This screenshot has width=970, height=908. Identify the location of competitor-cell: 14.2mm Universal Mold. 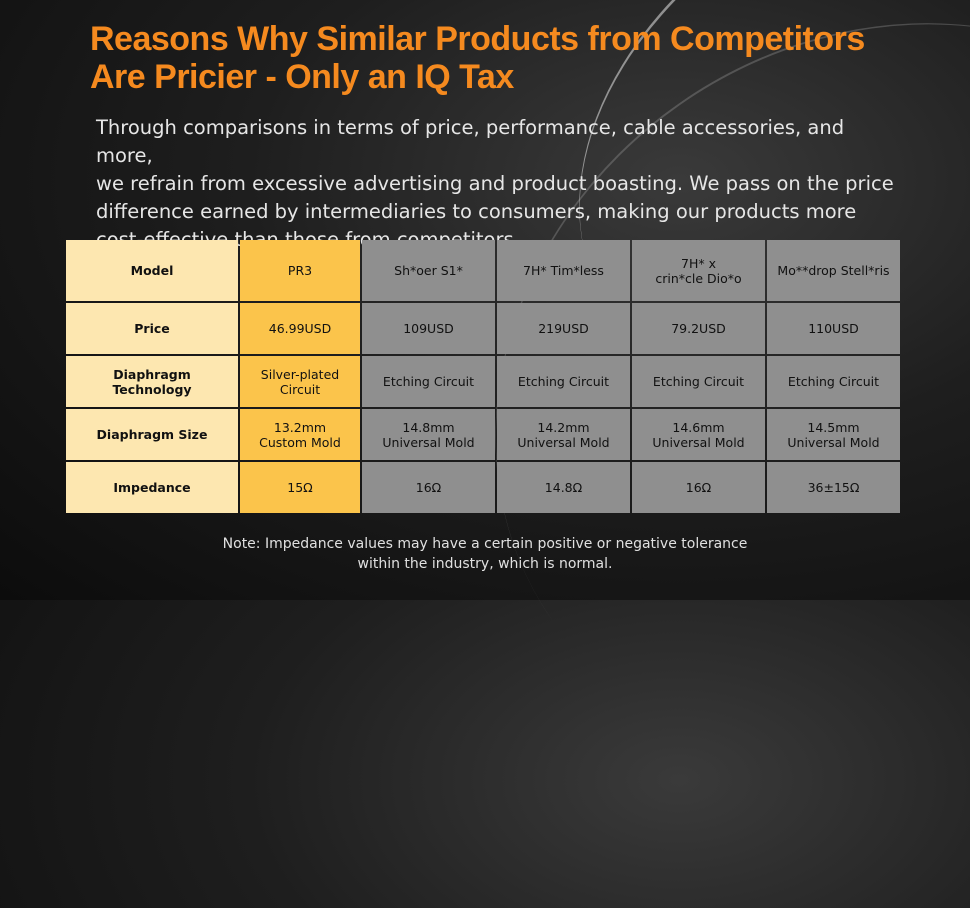
(563, 434).